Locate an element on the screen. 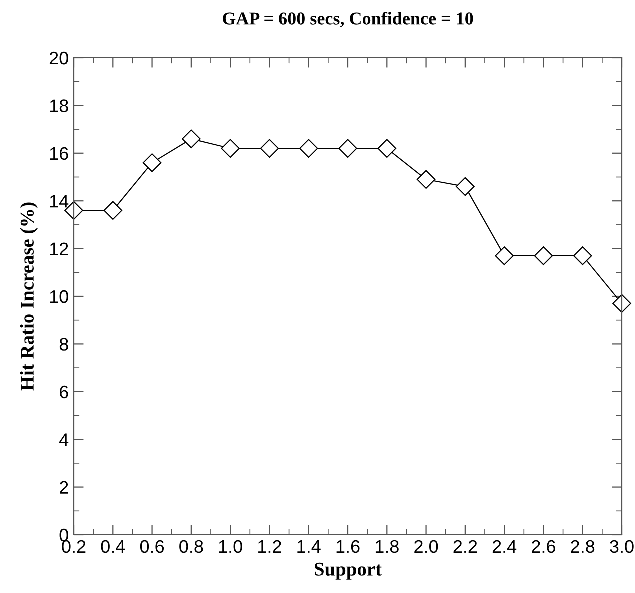  x-tick-label: 2.4 is located at coordinates (504, 546).